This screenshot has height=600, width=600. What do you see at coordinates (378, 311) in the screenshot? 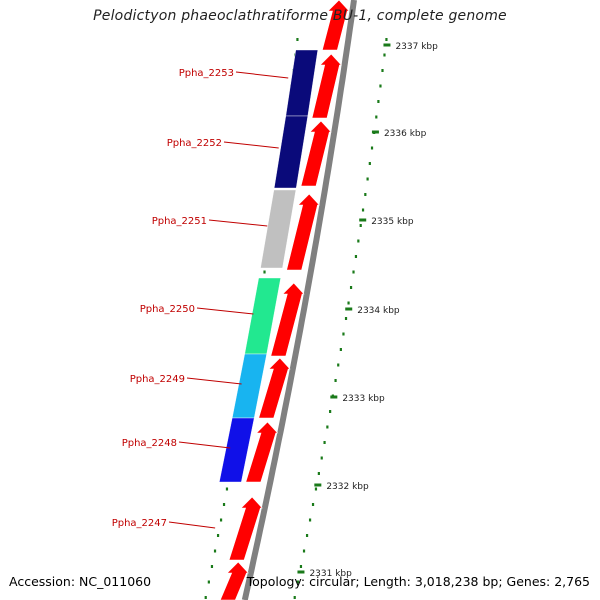
I see `scale-label: 2334 kbp` at bounding box center [378, 311].